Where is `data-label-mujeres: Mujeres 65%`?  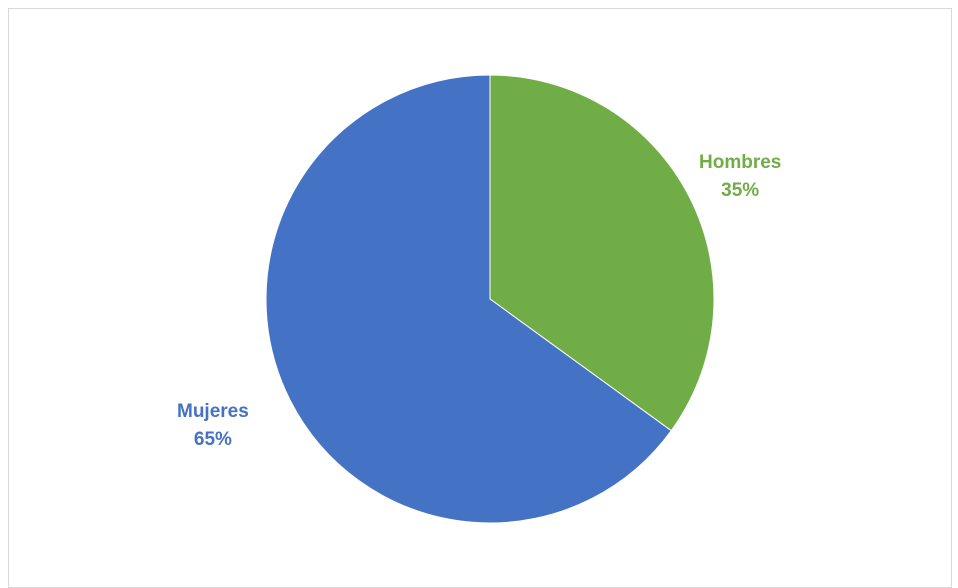
data-label-mujeres: Mujeres 65% is located at coordinates (213, 426).